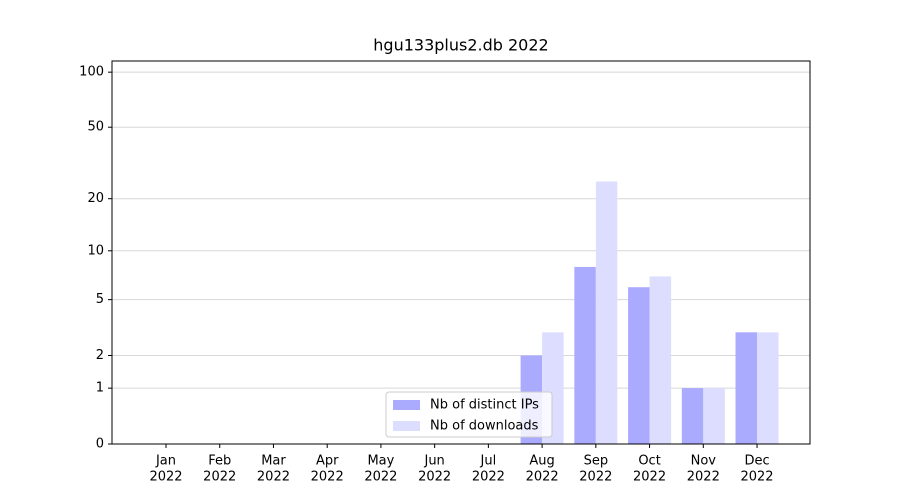  What do you see at coordinates (649, 461) in the screenshot?
I see `x-tick-label: Oct` at bounding box center [649, 461].